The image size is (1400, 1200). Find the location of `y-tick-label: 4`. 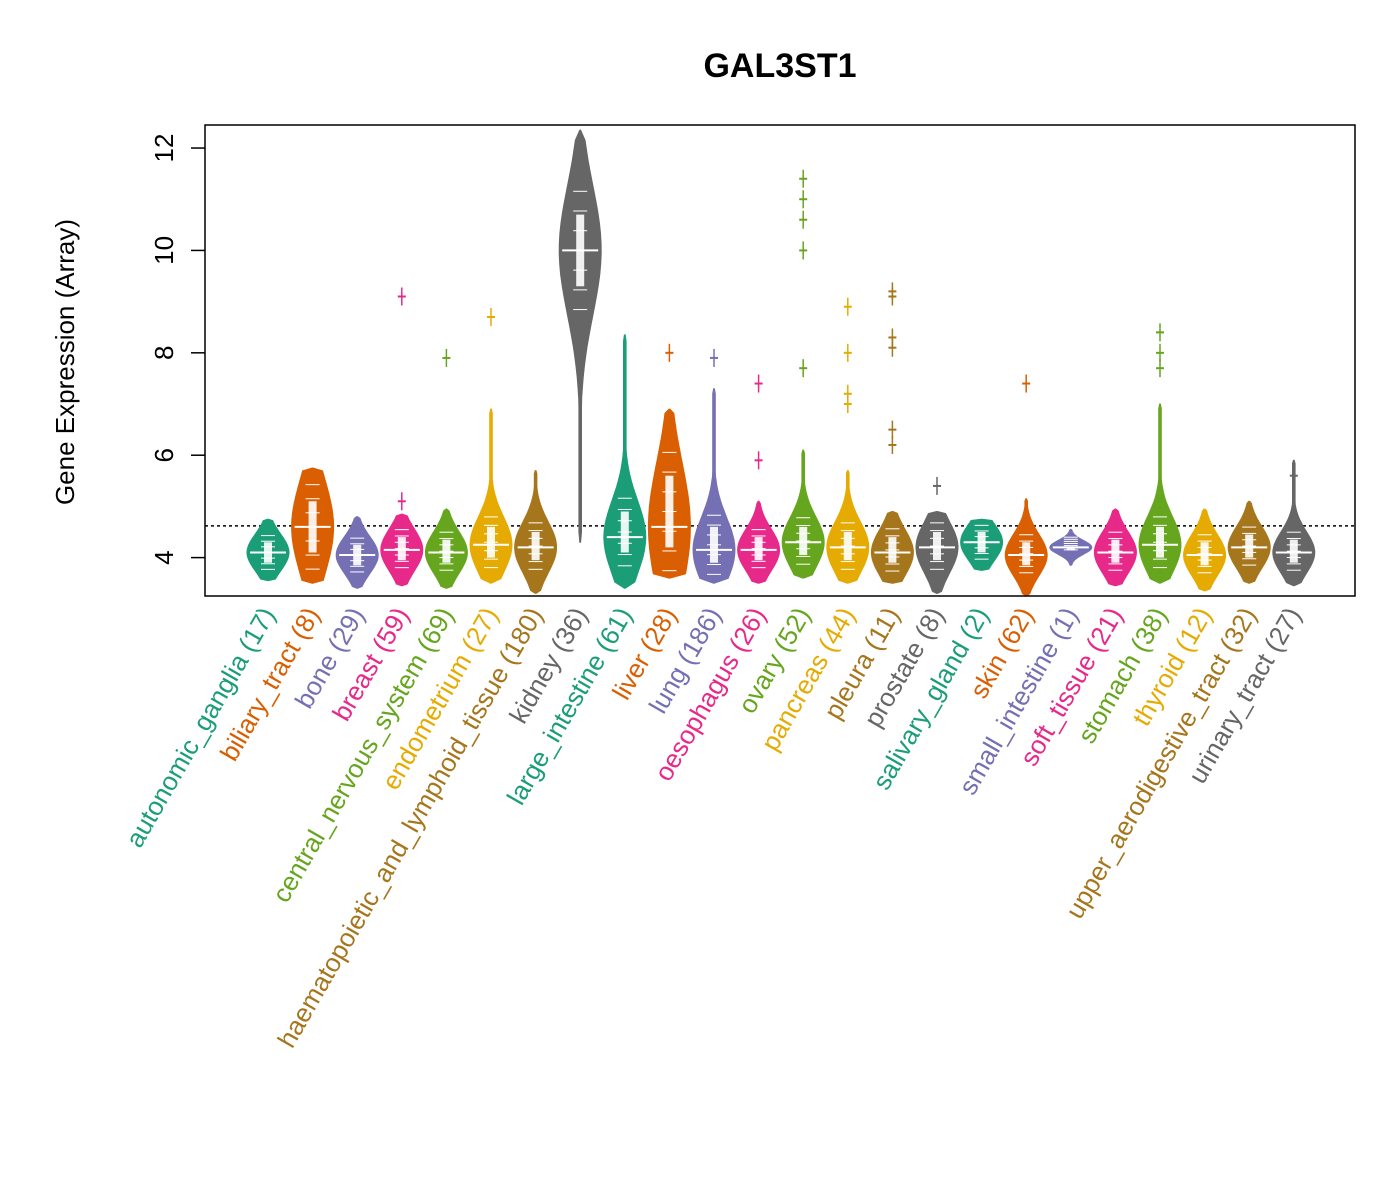

y-tick-label: 4 is located at coordinates (164, 557).